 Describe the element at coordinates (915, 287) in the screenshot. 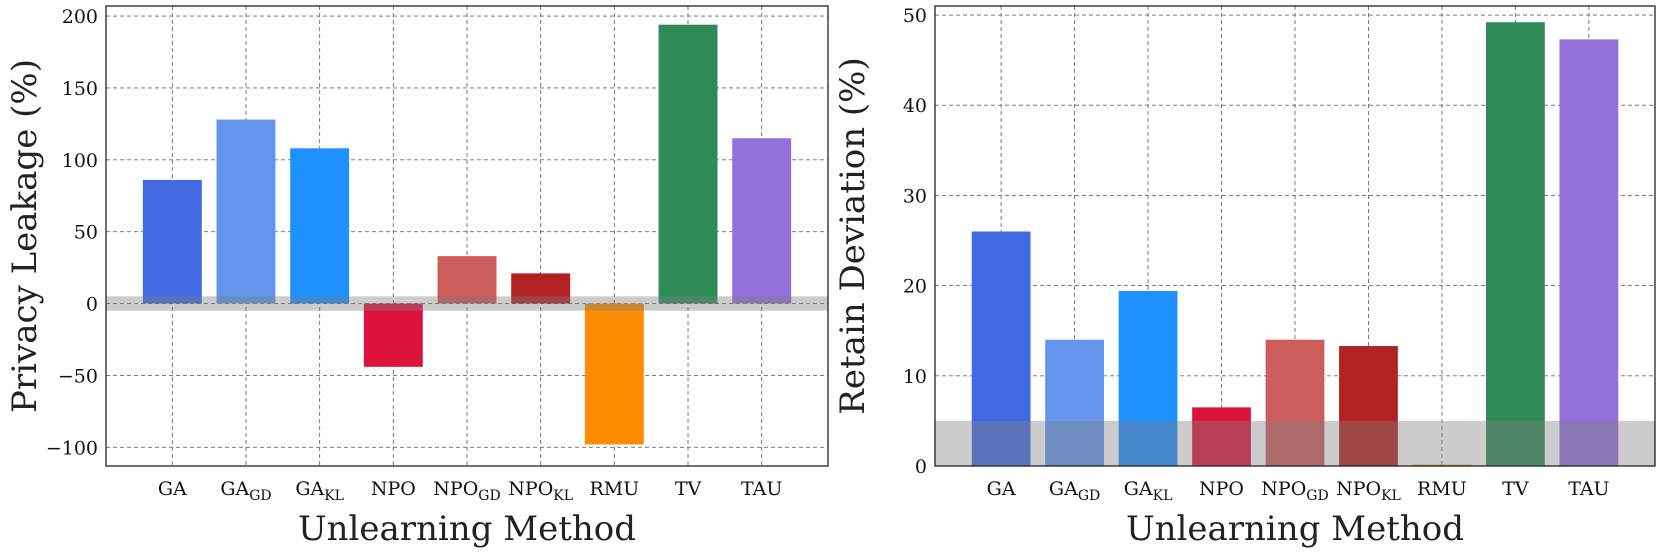

I see `y-tick-label: 20` at that location.